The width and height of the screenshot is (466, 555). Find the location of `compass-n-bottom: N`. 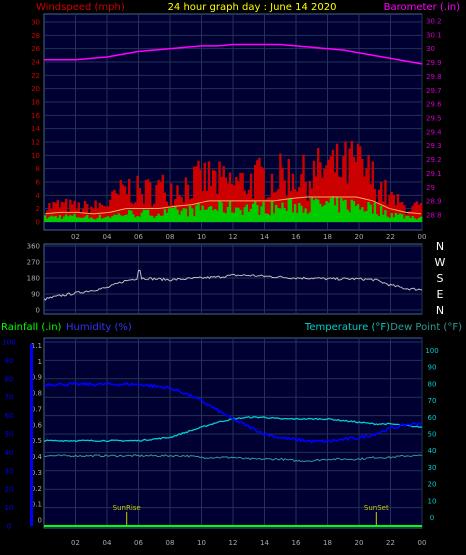

compass-n-bottom: N is located at coordinates (440, 310).